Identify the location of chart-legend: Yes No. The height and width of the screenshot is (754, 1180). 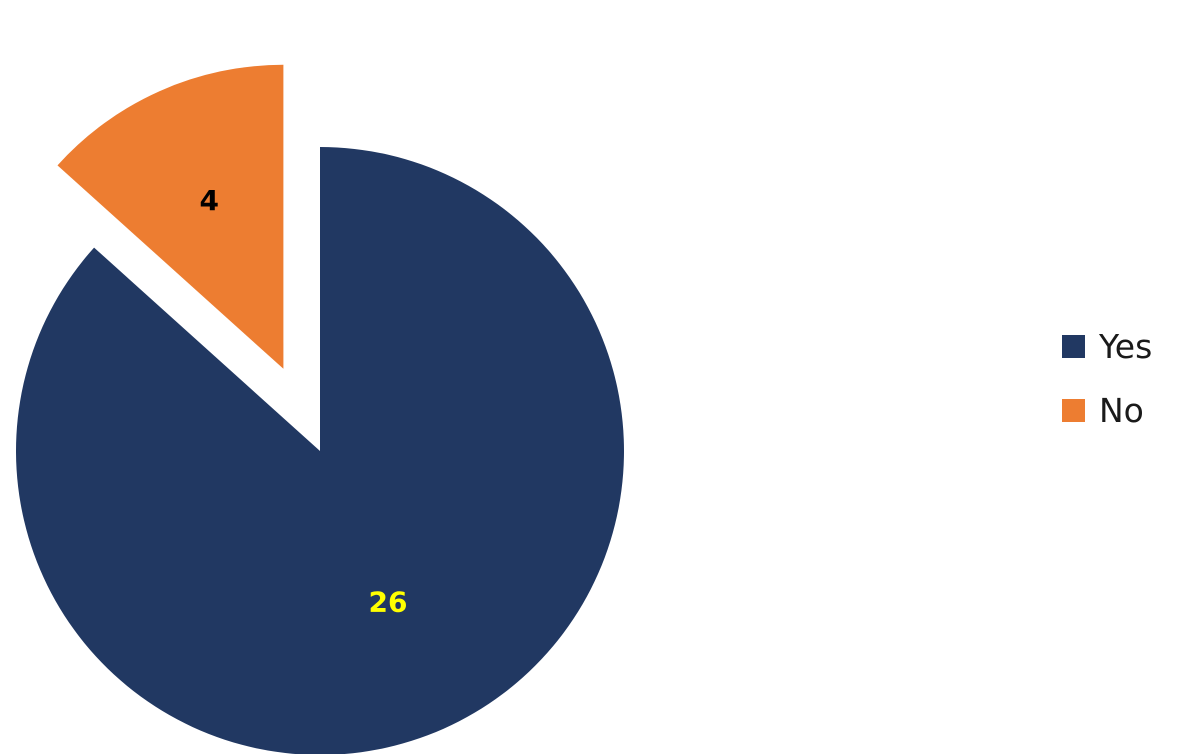
(1107, 378).